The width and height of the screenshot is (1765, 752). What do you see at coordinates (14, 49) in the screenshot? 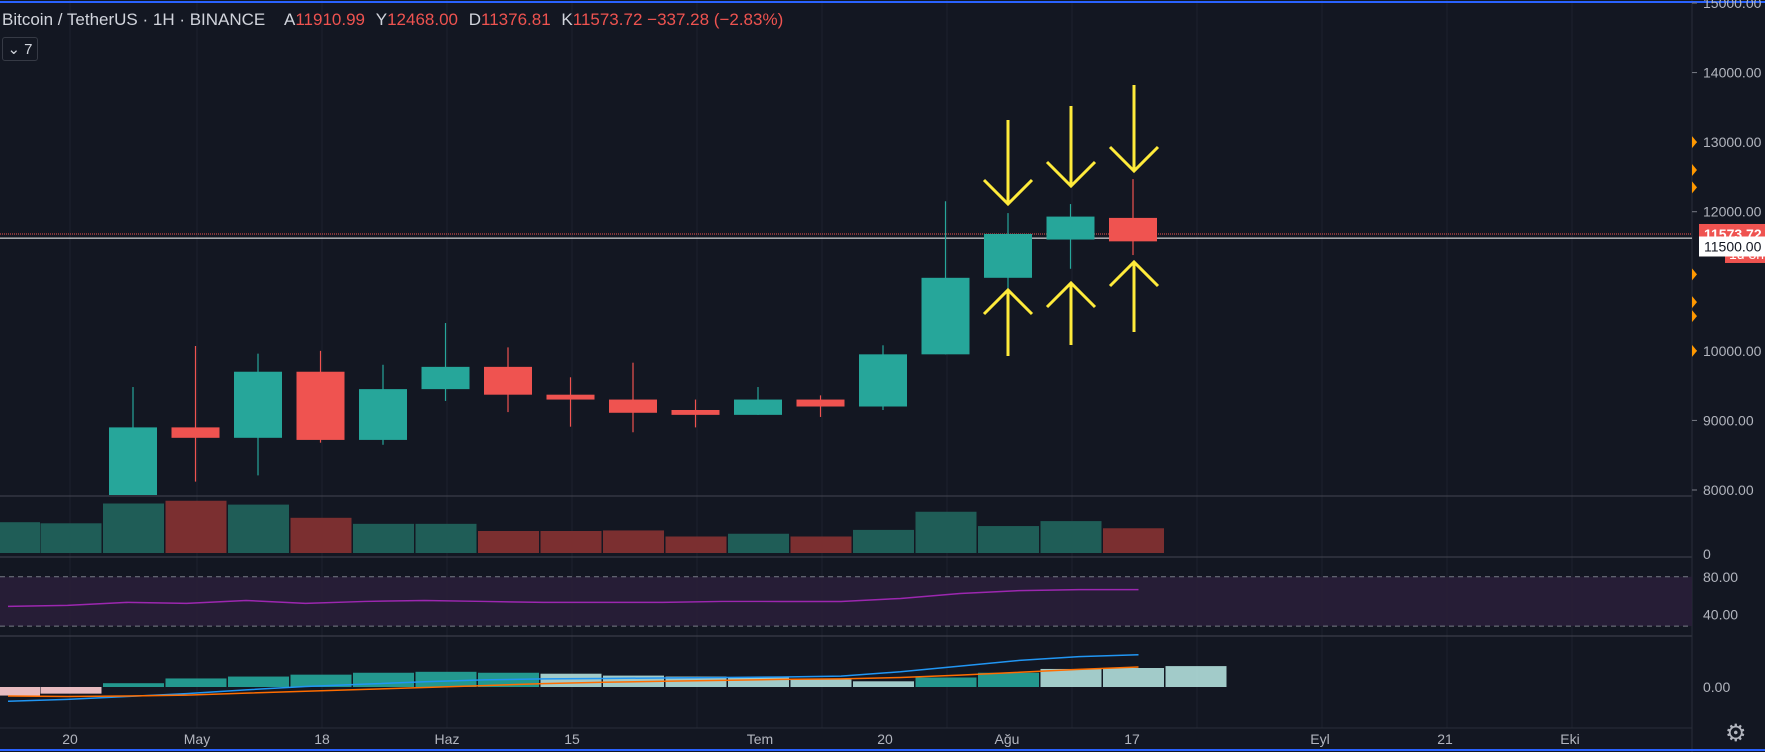
I see `chevron-down-icon: ⌄` at bounding box center [14, 49].